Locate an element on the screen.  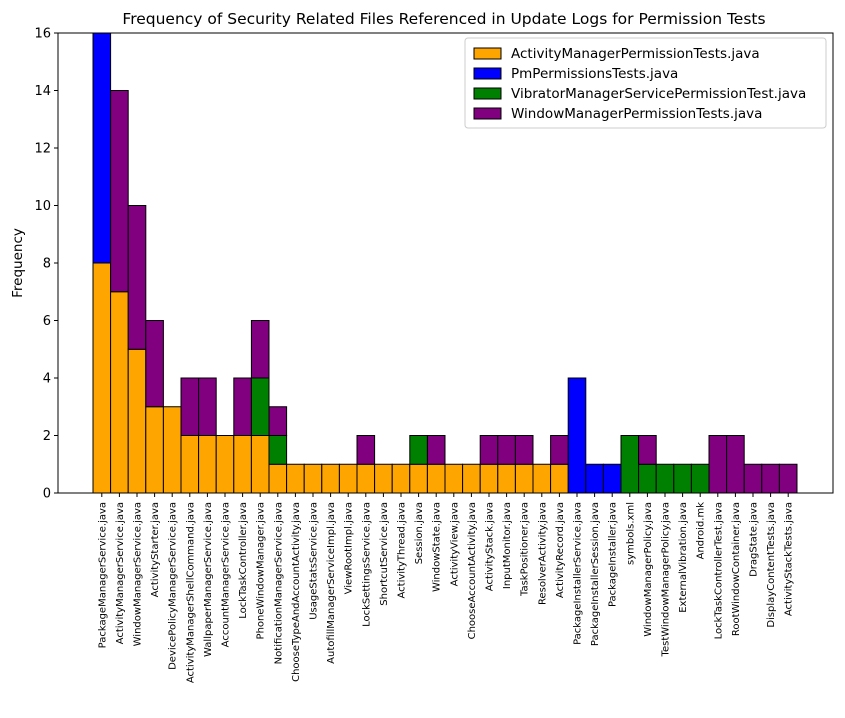
x-tick-label: Android.mk is located at coordinates (701, 531).